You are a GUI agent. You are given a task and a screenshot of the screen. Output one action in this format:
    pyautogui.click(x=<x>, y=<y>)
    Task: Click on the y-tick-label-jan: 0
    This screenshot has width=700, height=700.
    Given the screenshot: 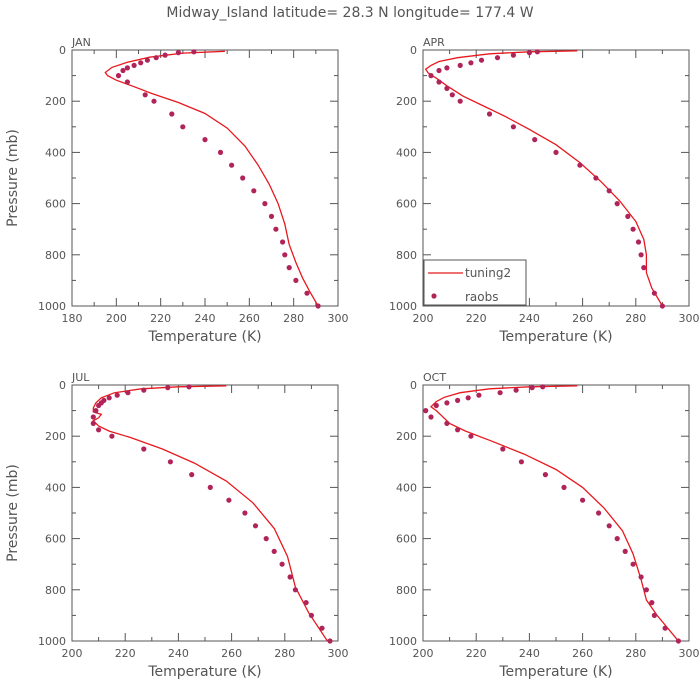 What is the action you would take?
    pyautogui.click(x=62, y=50)
    